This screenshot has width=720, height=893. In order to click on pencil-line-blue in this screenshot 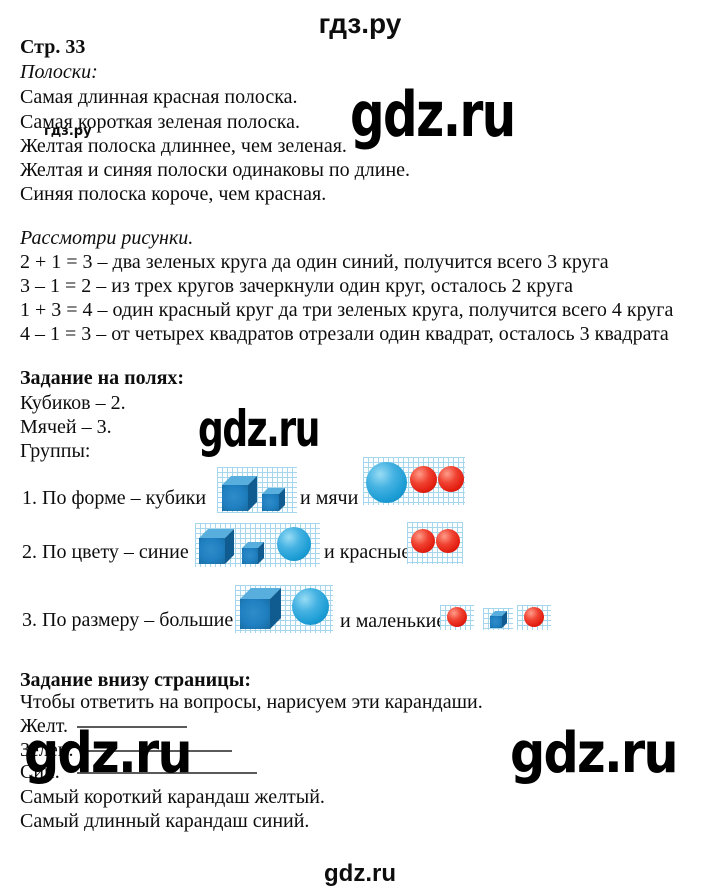, I will do `click(167, 773)`.